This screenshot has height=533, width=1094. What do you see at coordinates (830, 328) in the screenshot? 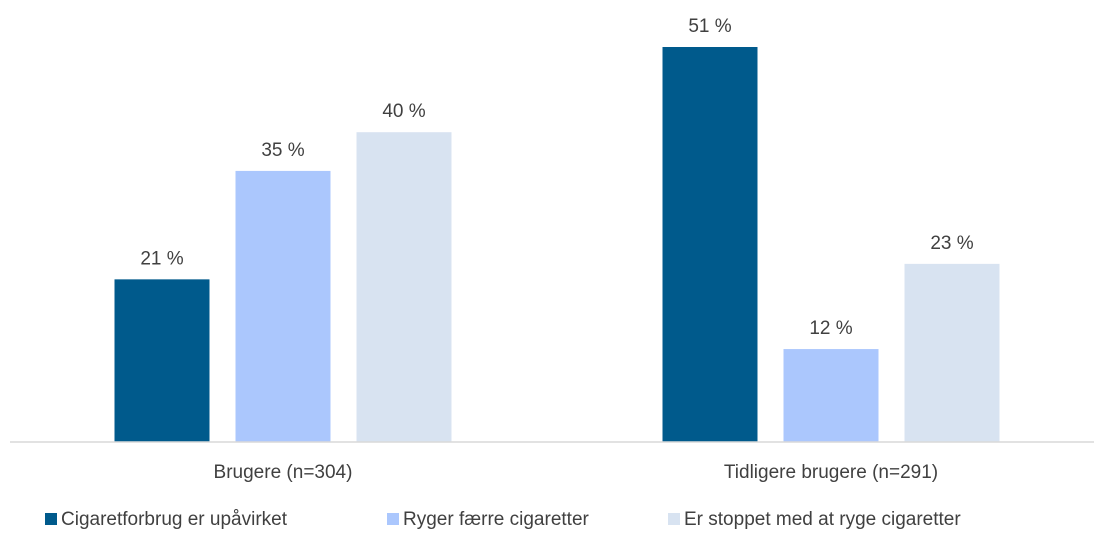
I see `data-label: 12 %` at bounding box center [830, 328].